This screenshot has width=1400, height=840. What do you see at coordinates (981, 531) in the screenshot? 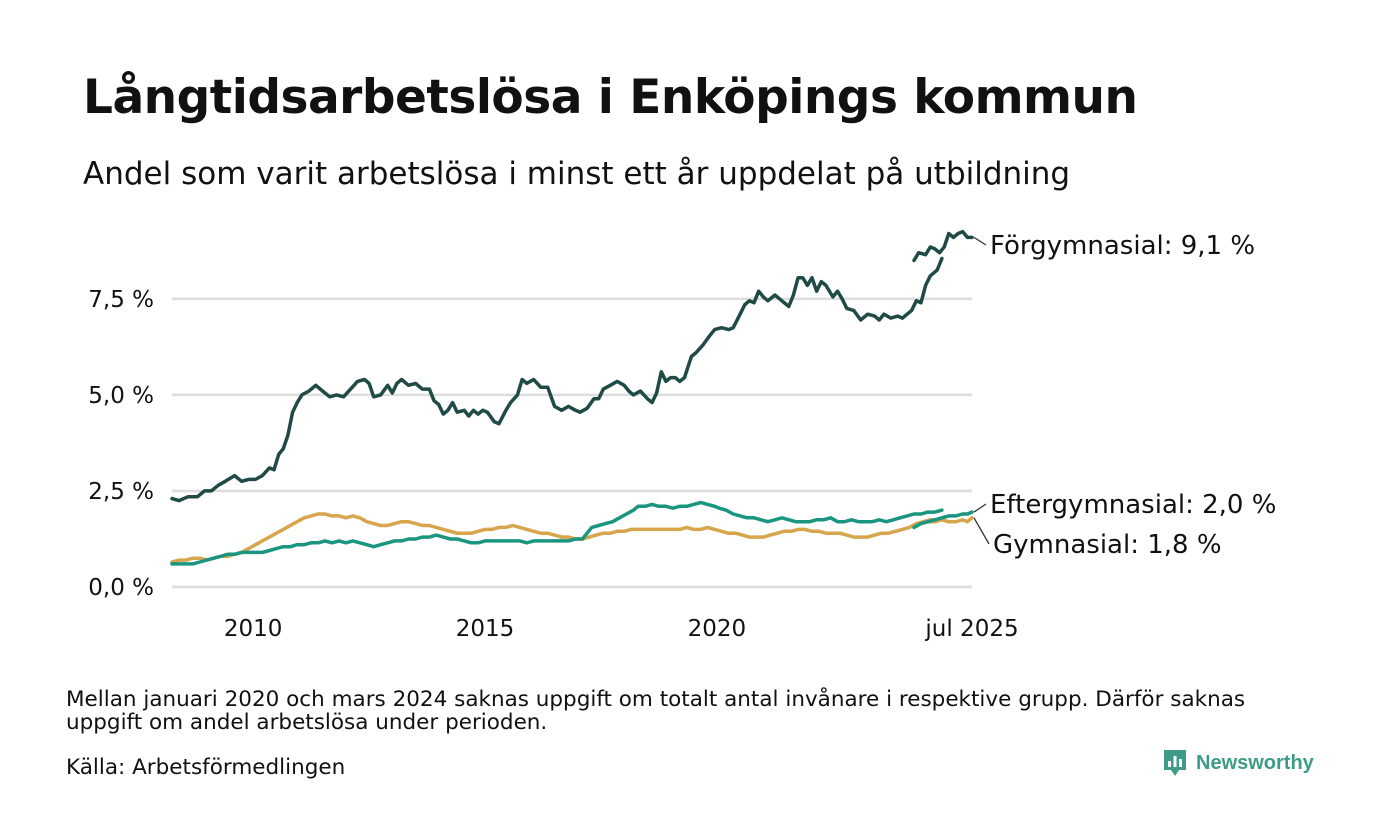
I see `leader-line-gymnasial` at bounding box center [981, 531].